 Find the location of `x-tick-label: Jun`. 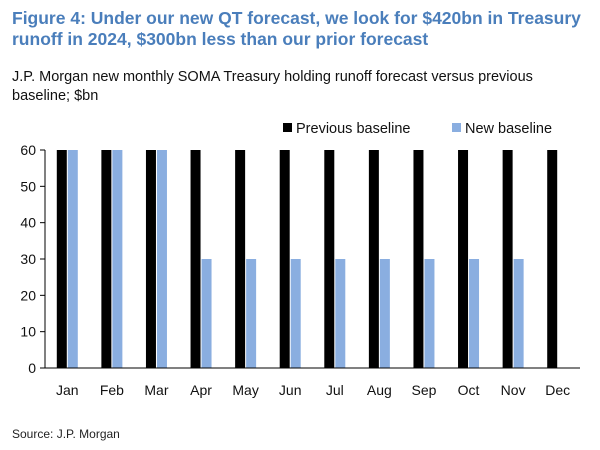

x-tick-label: Jun is located at coordinates (290, 390).